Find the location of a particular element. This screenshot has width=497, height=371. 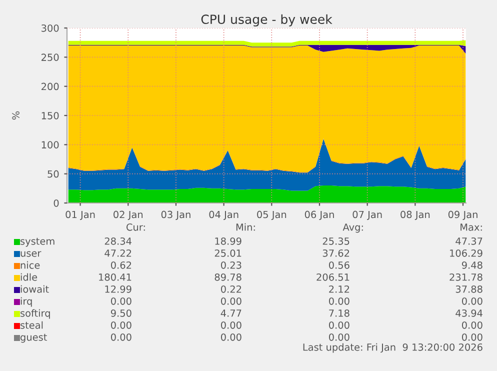

x-tick-label: 02 Jan is located at coordinates (128, 215).